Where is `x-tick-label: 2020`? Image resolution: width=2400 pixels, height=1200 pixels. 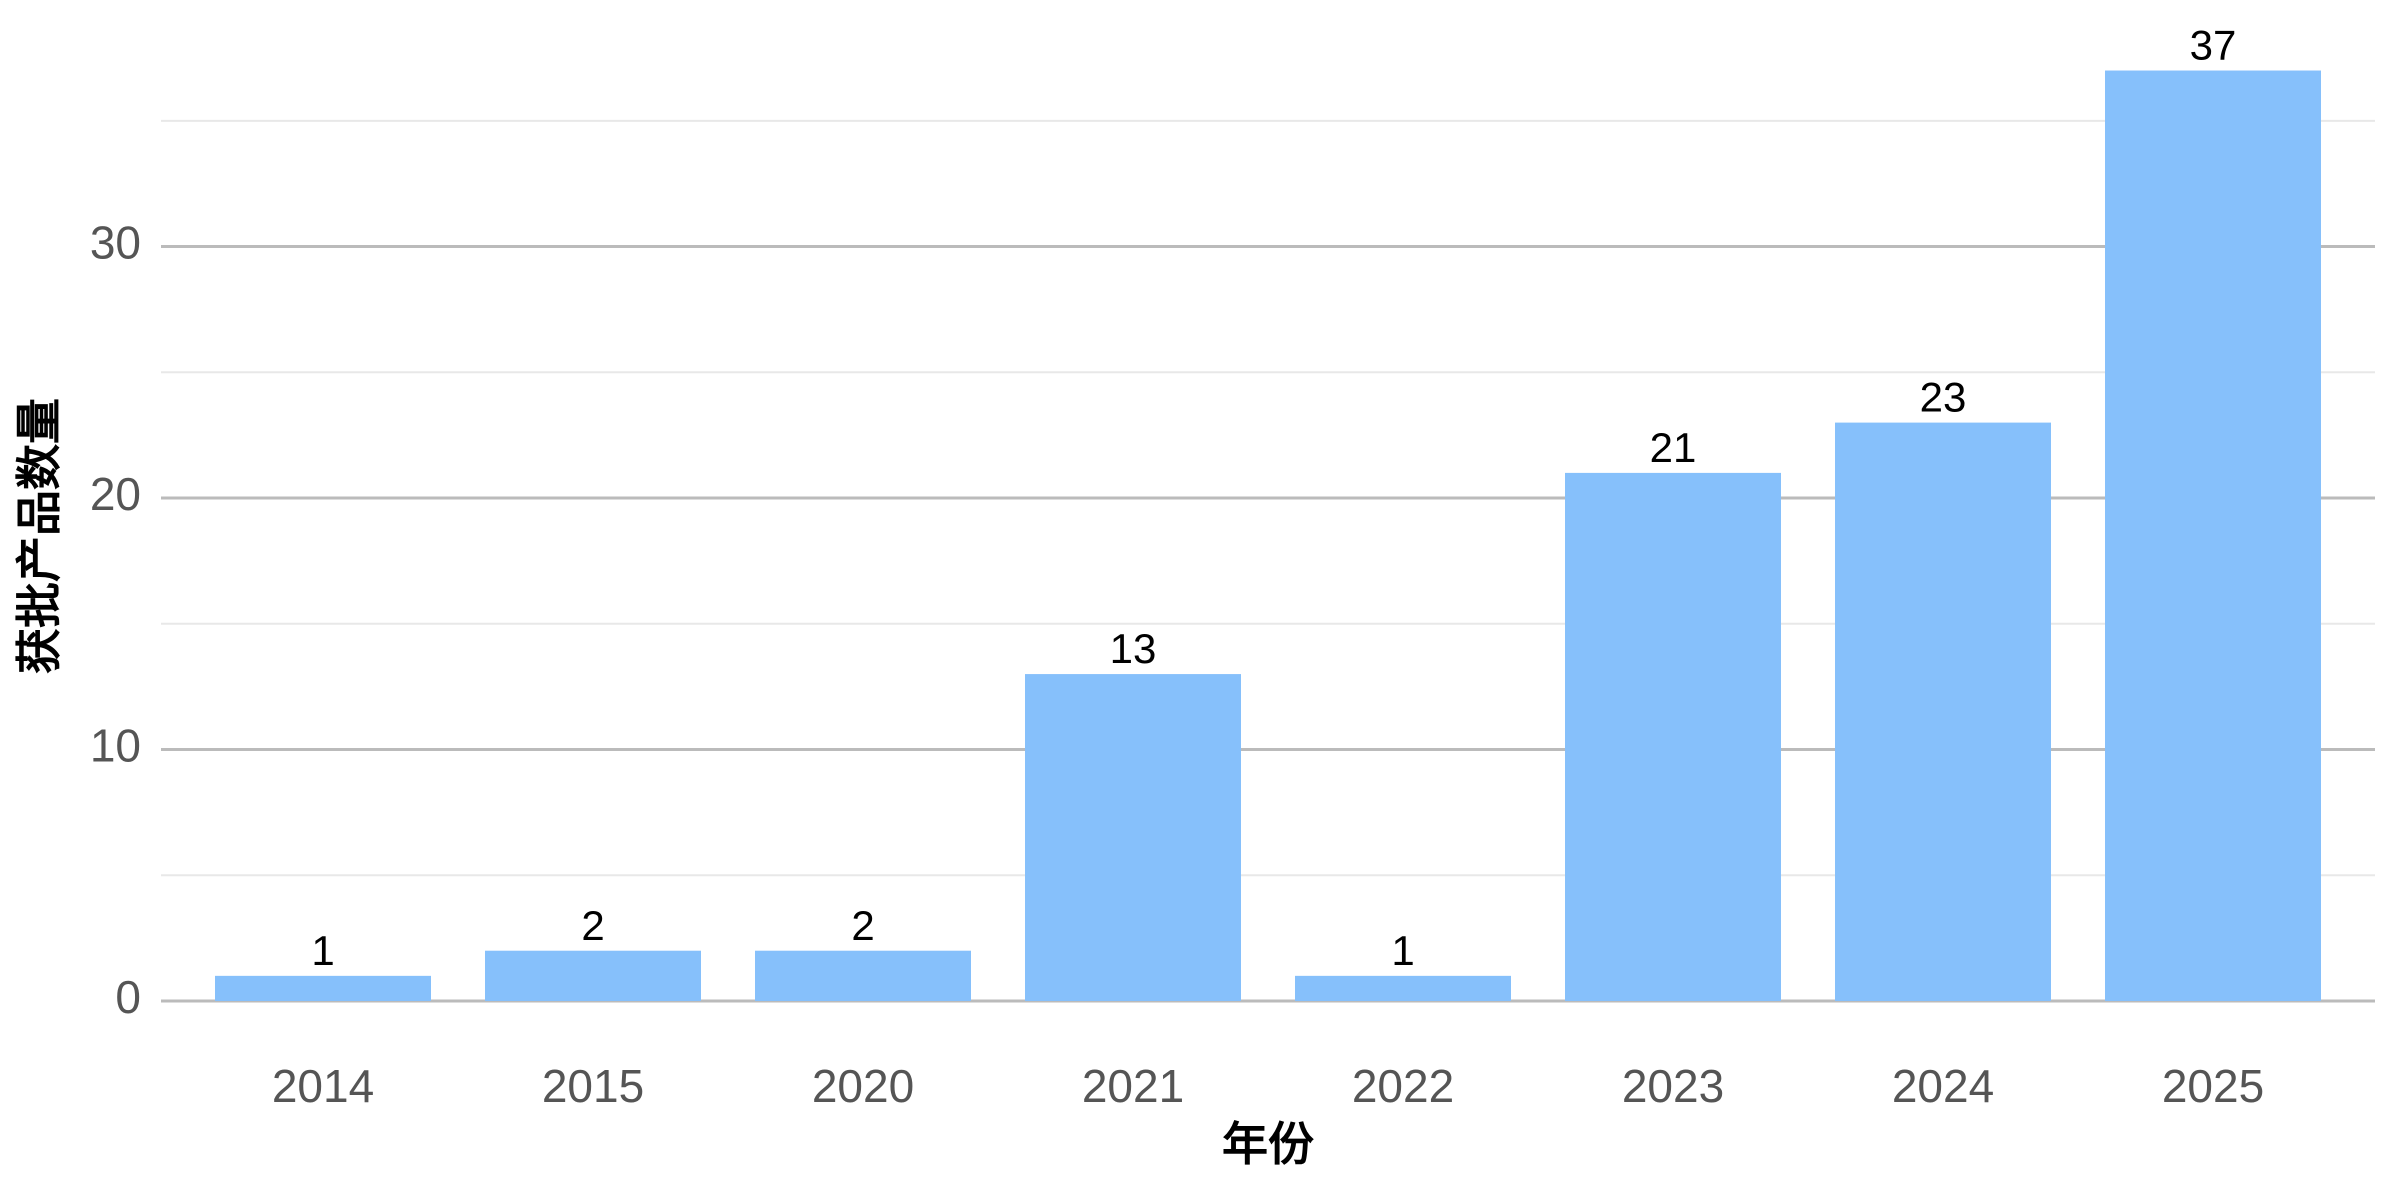 x-tick-label: 2020 is located at coordinates (863, 1086).